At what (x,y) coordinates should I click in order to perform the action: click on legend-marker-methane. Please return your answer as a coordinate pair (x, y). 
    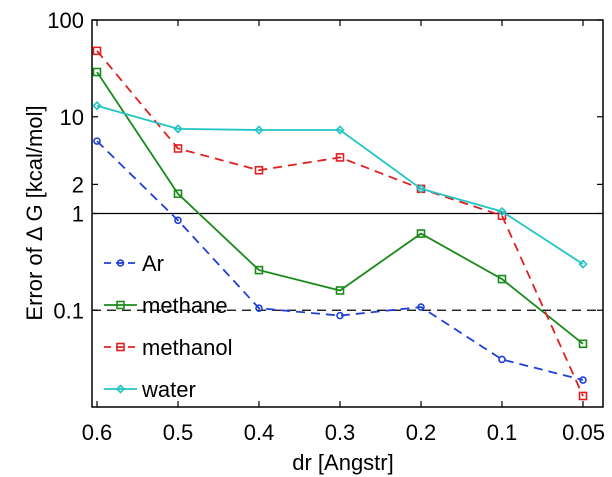
    Looking at the image, I should click on (120, 305).